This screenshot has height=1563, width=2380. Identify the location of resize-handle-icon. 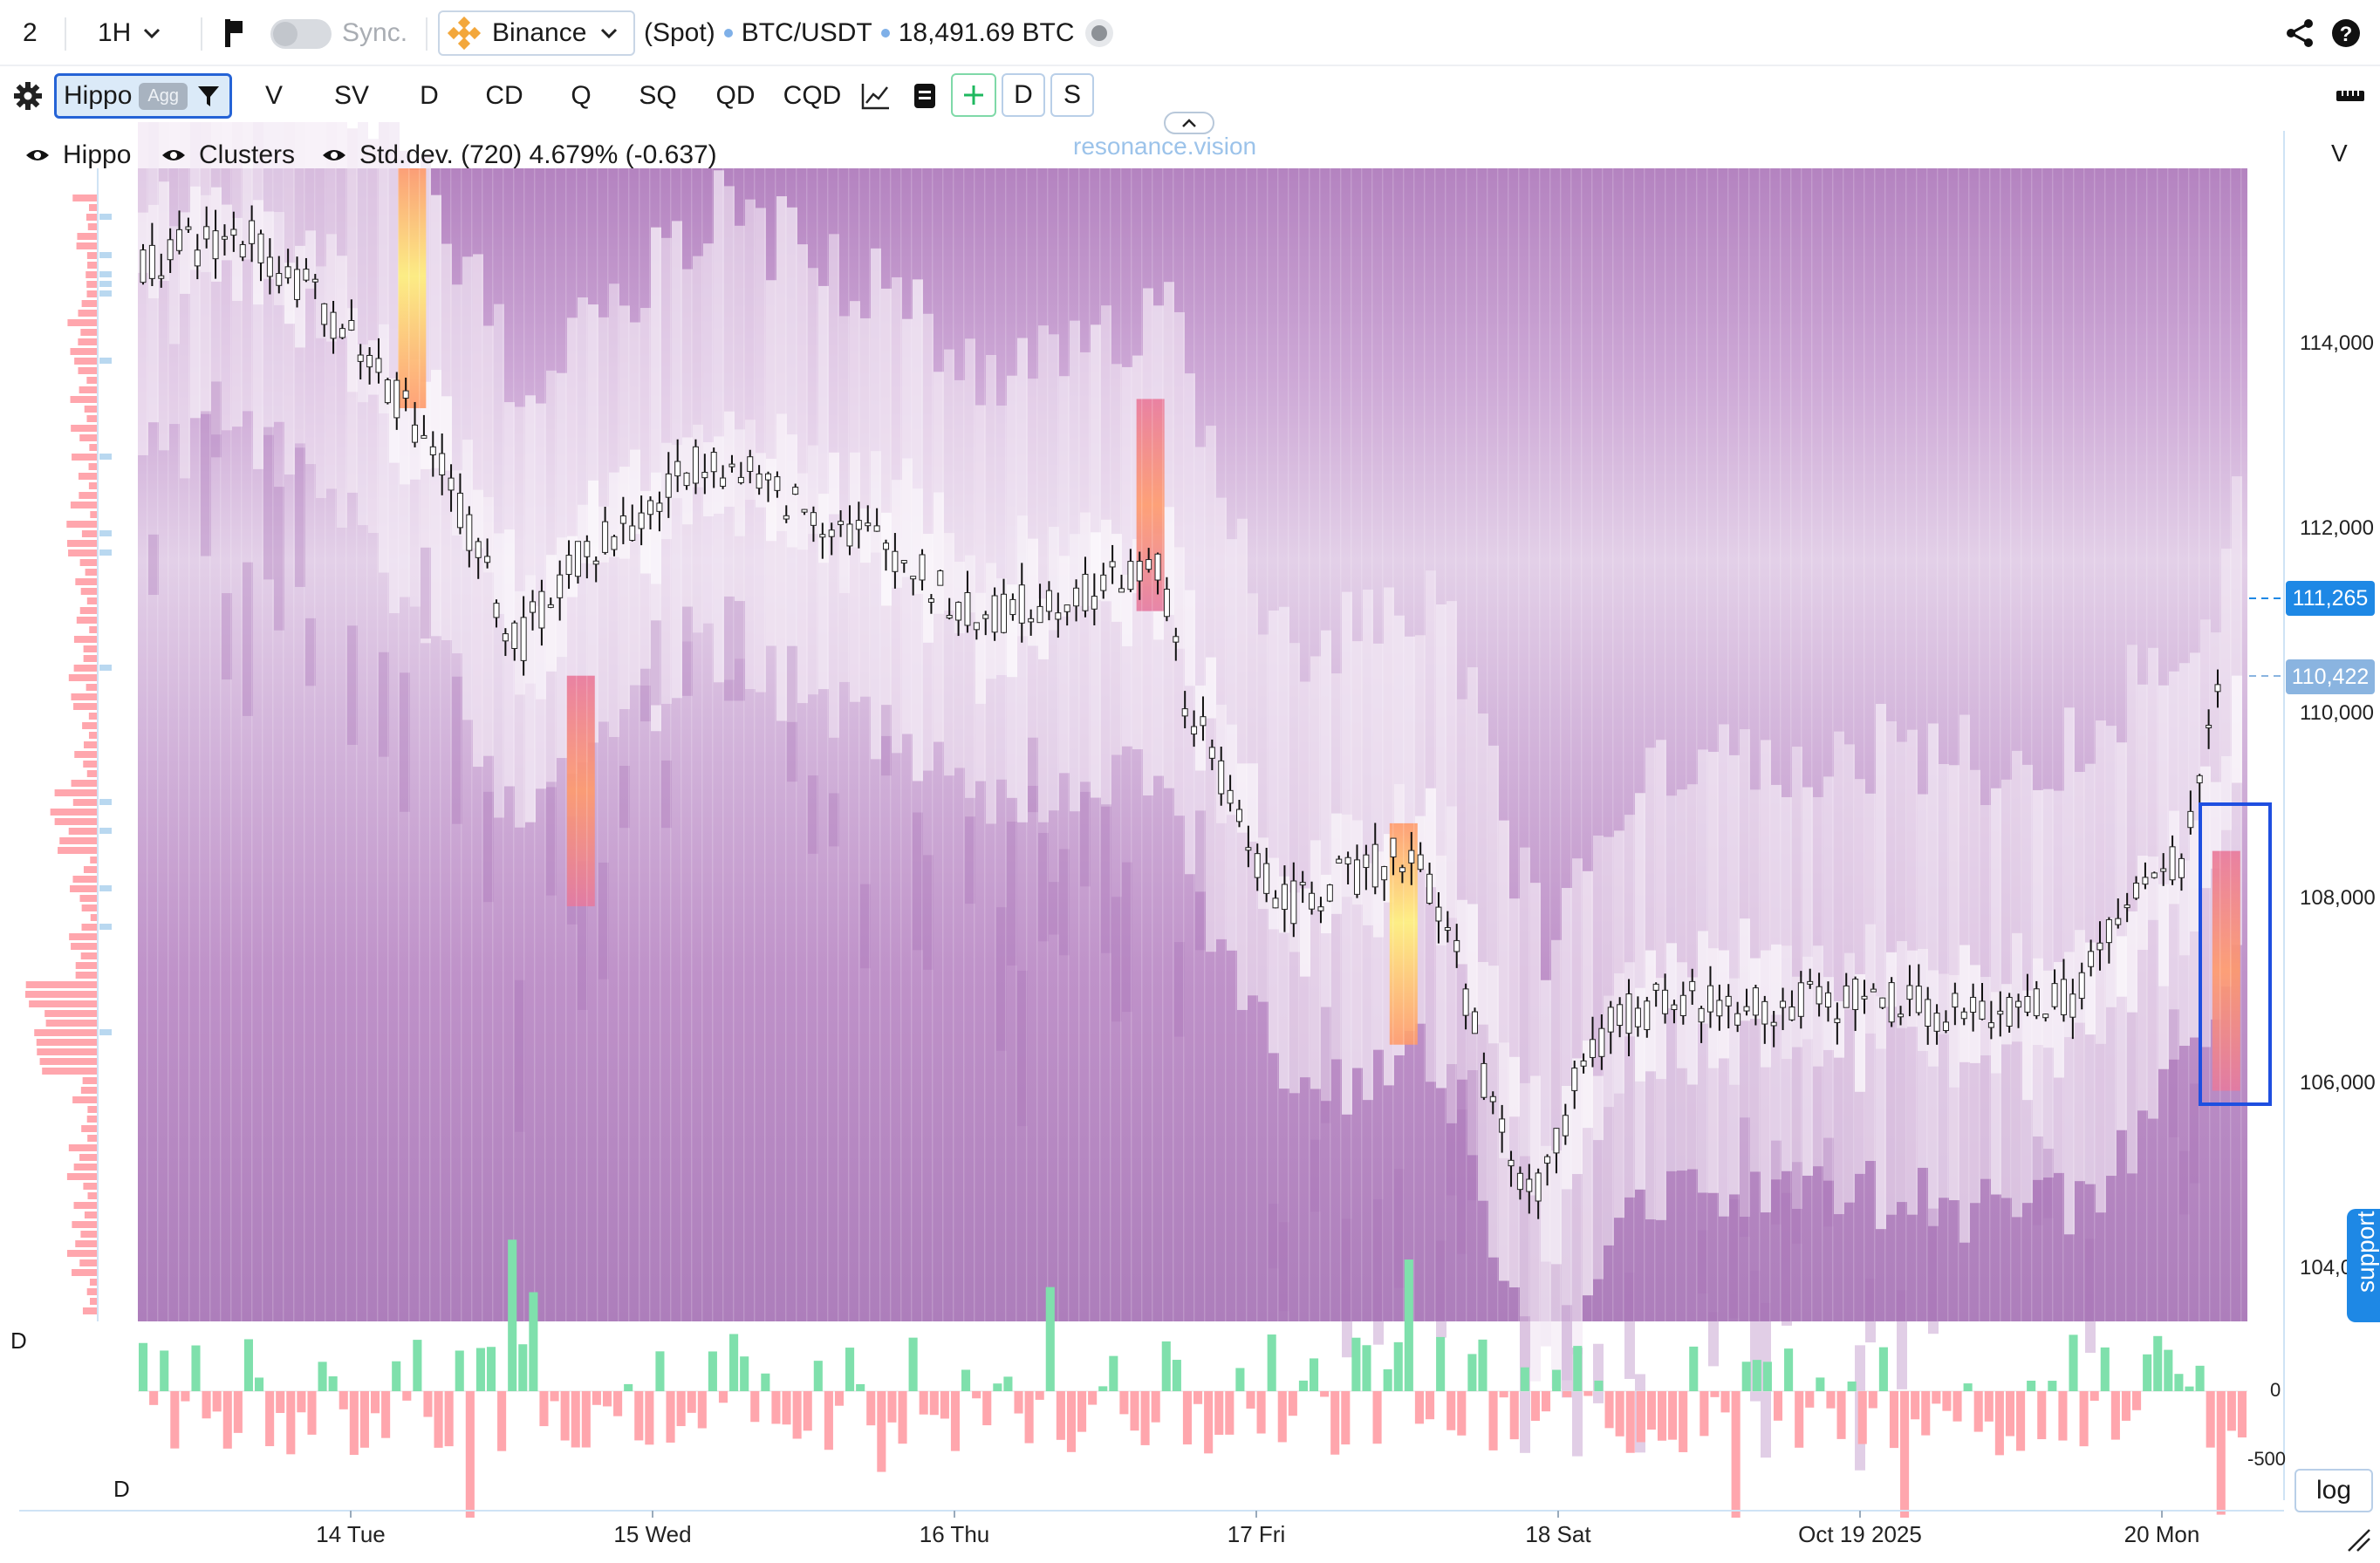
(2358, 1539).